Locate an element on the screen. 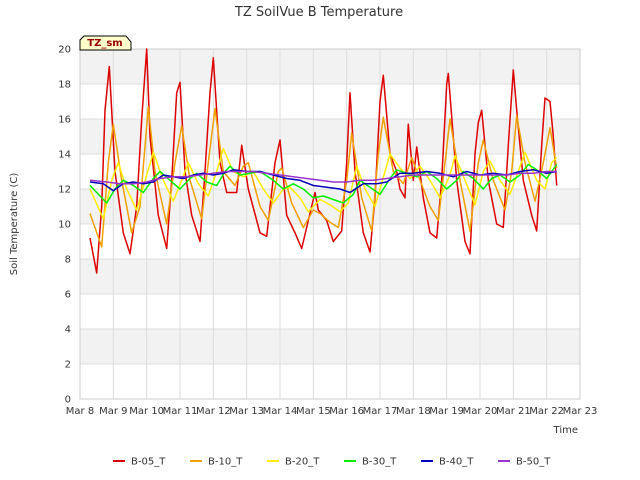 Image resolution: width=640 pixels, height=480 pixels. legend-label-b-30-t: B-30_T is located at coordinates (379, 462).